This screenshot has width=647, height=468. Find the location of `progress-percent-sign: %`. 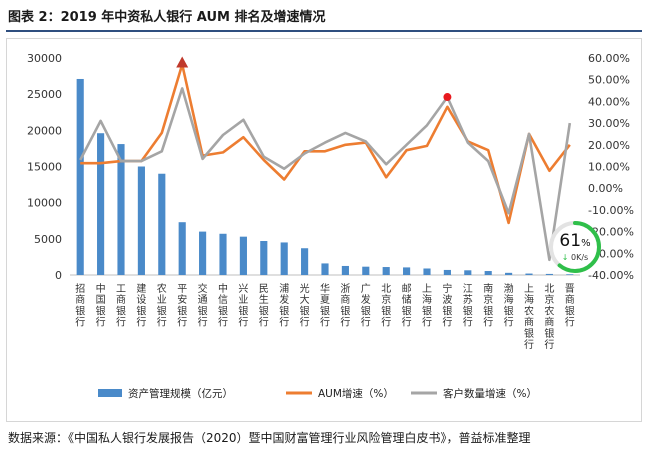

progress-percent-sign: % is located at coordinates (586, 243).